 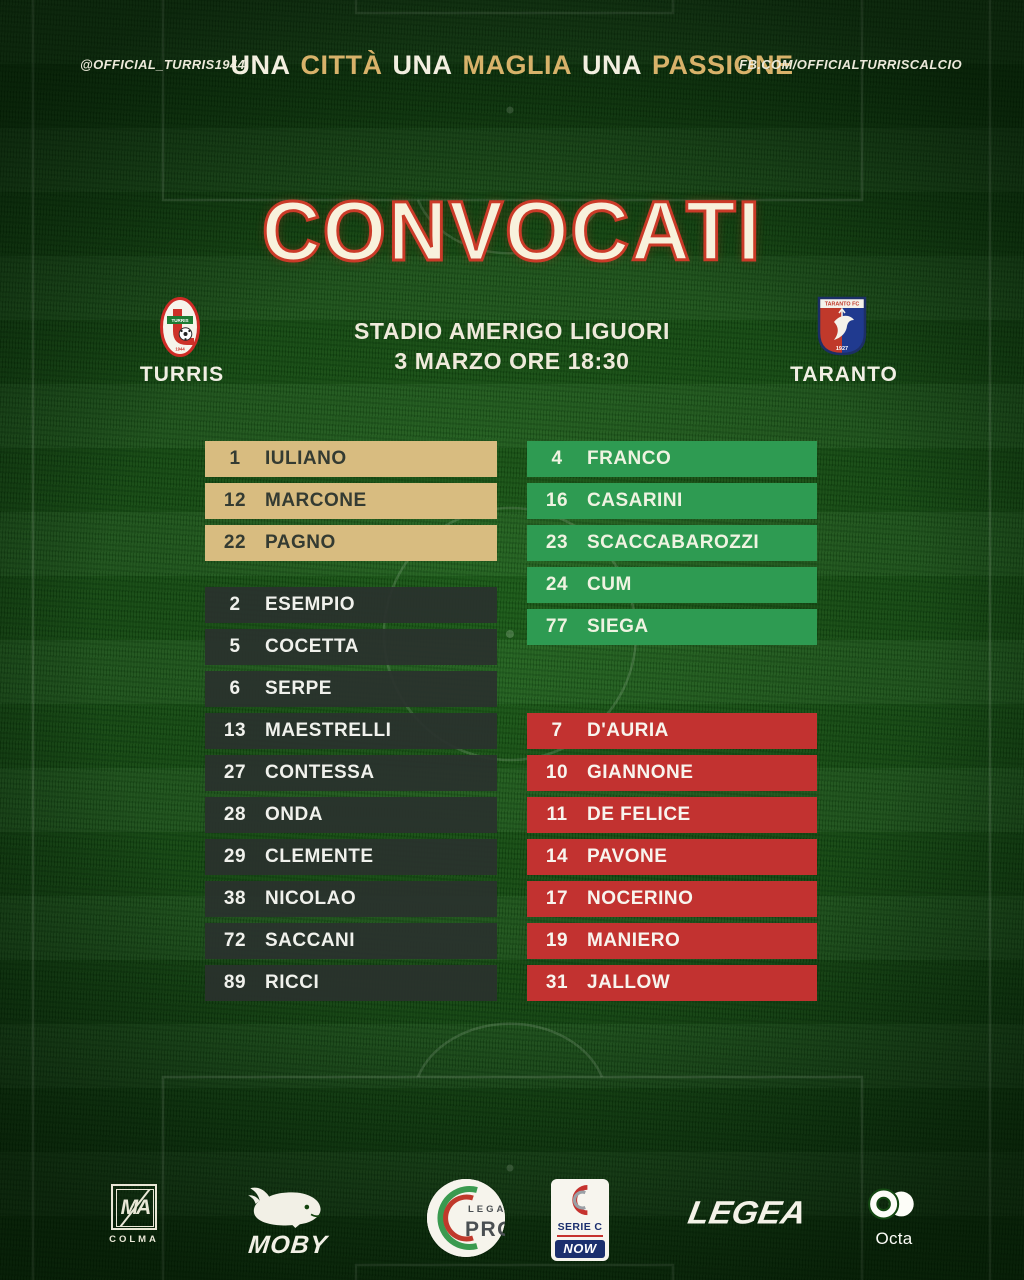 I want to click on serie-c-now-label: NOW, so click(x=580, y=1249).